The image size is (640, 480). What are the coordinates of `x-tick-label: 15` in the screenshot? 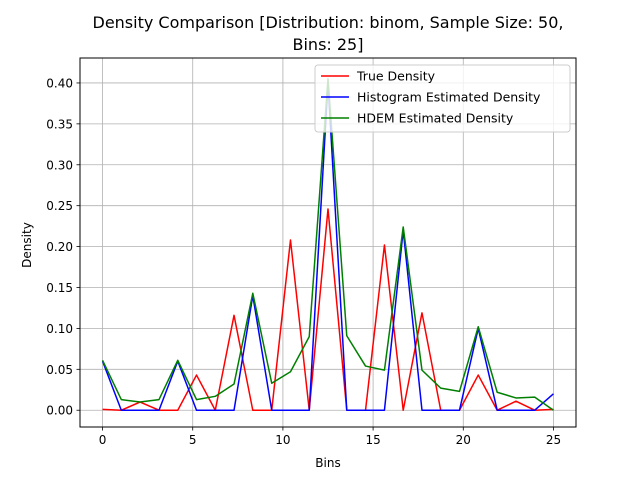 It's located at (372, 440).